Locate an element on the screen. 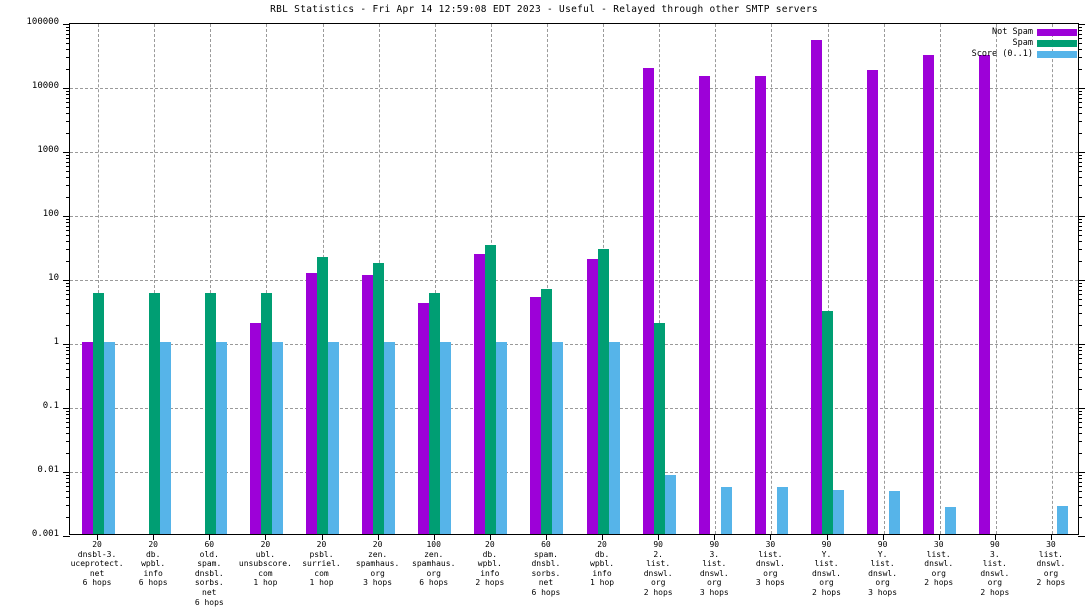  y-tick-label: 100 is located at coordinates (50, 214).